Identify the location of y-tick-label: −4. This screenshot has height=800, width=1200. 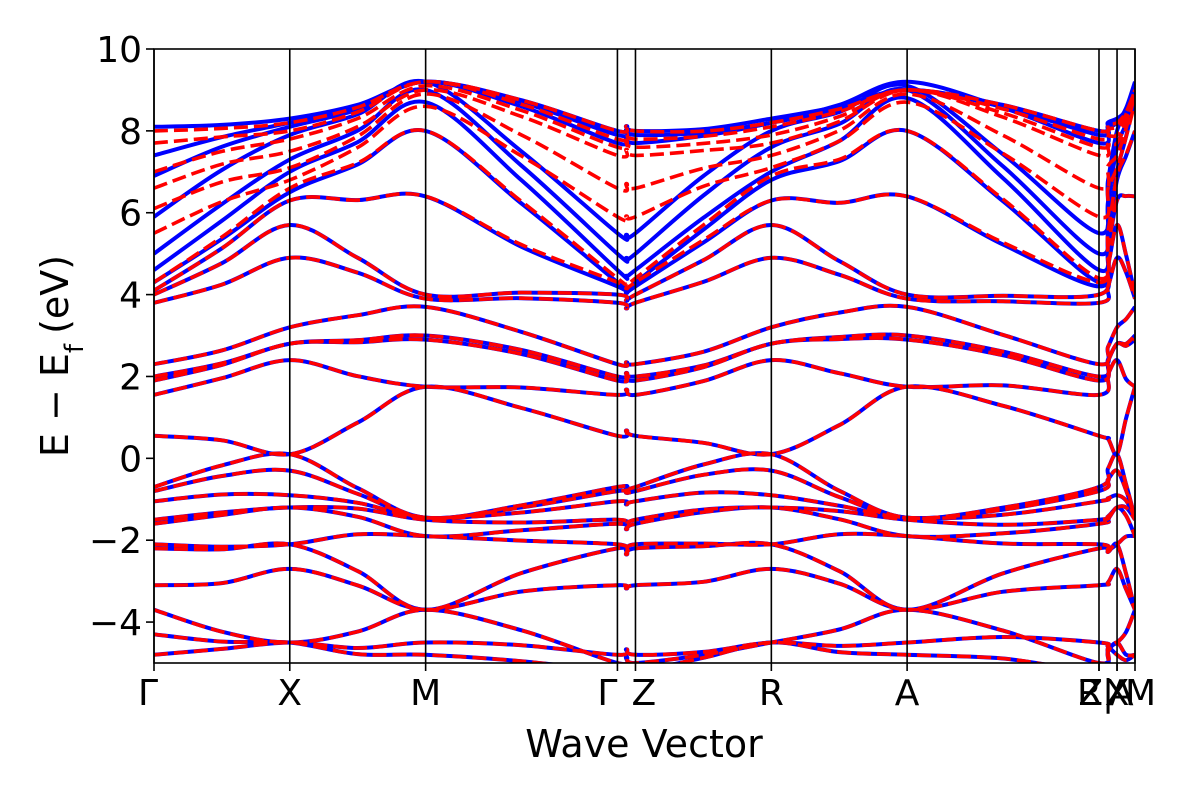
(115, 623).